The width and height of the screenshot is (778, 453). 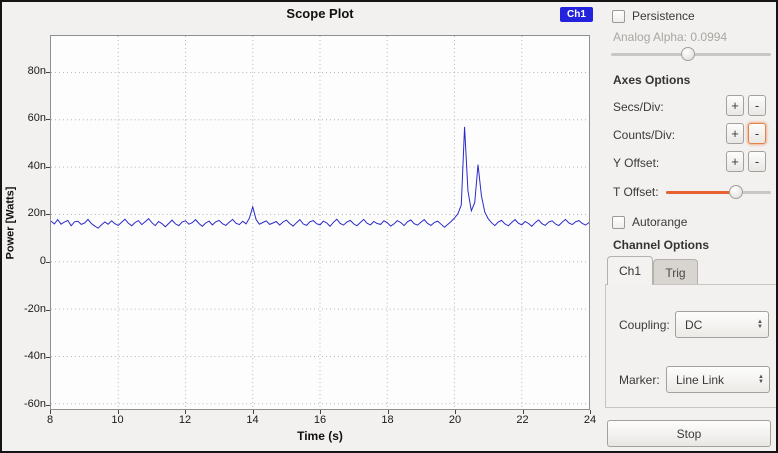 I want to click on x-tick-label: 10, so click(x=117, y=420).